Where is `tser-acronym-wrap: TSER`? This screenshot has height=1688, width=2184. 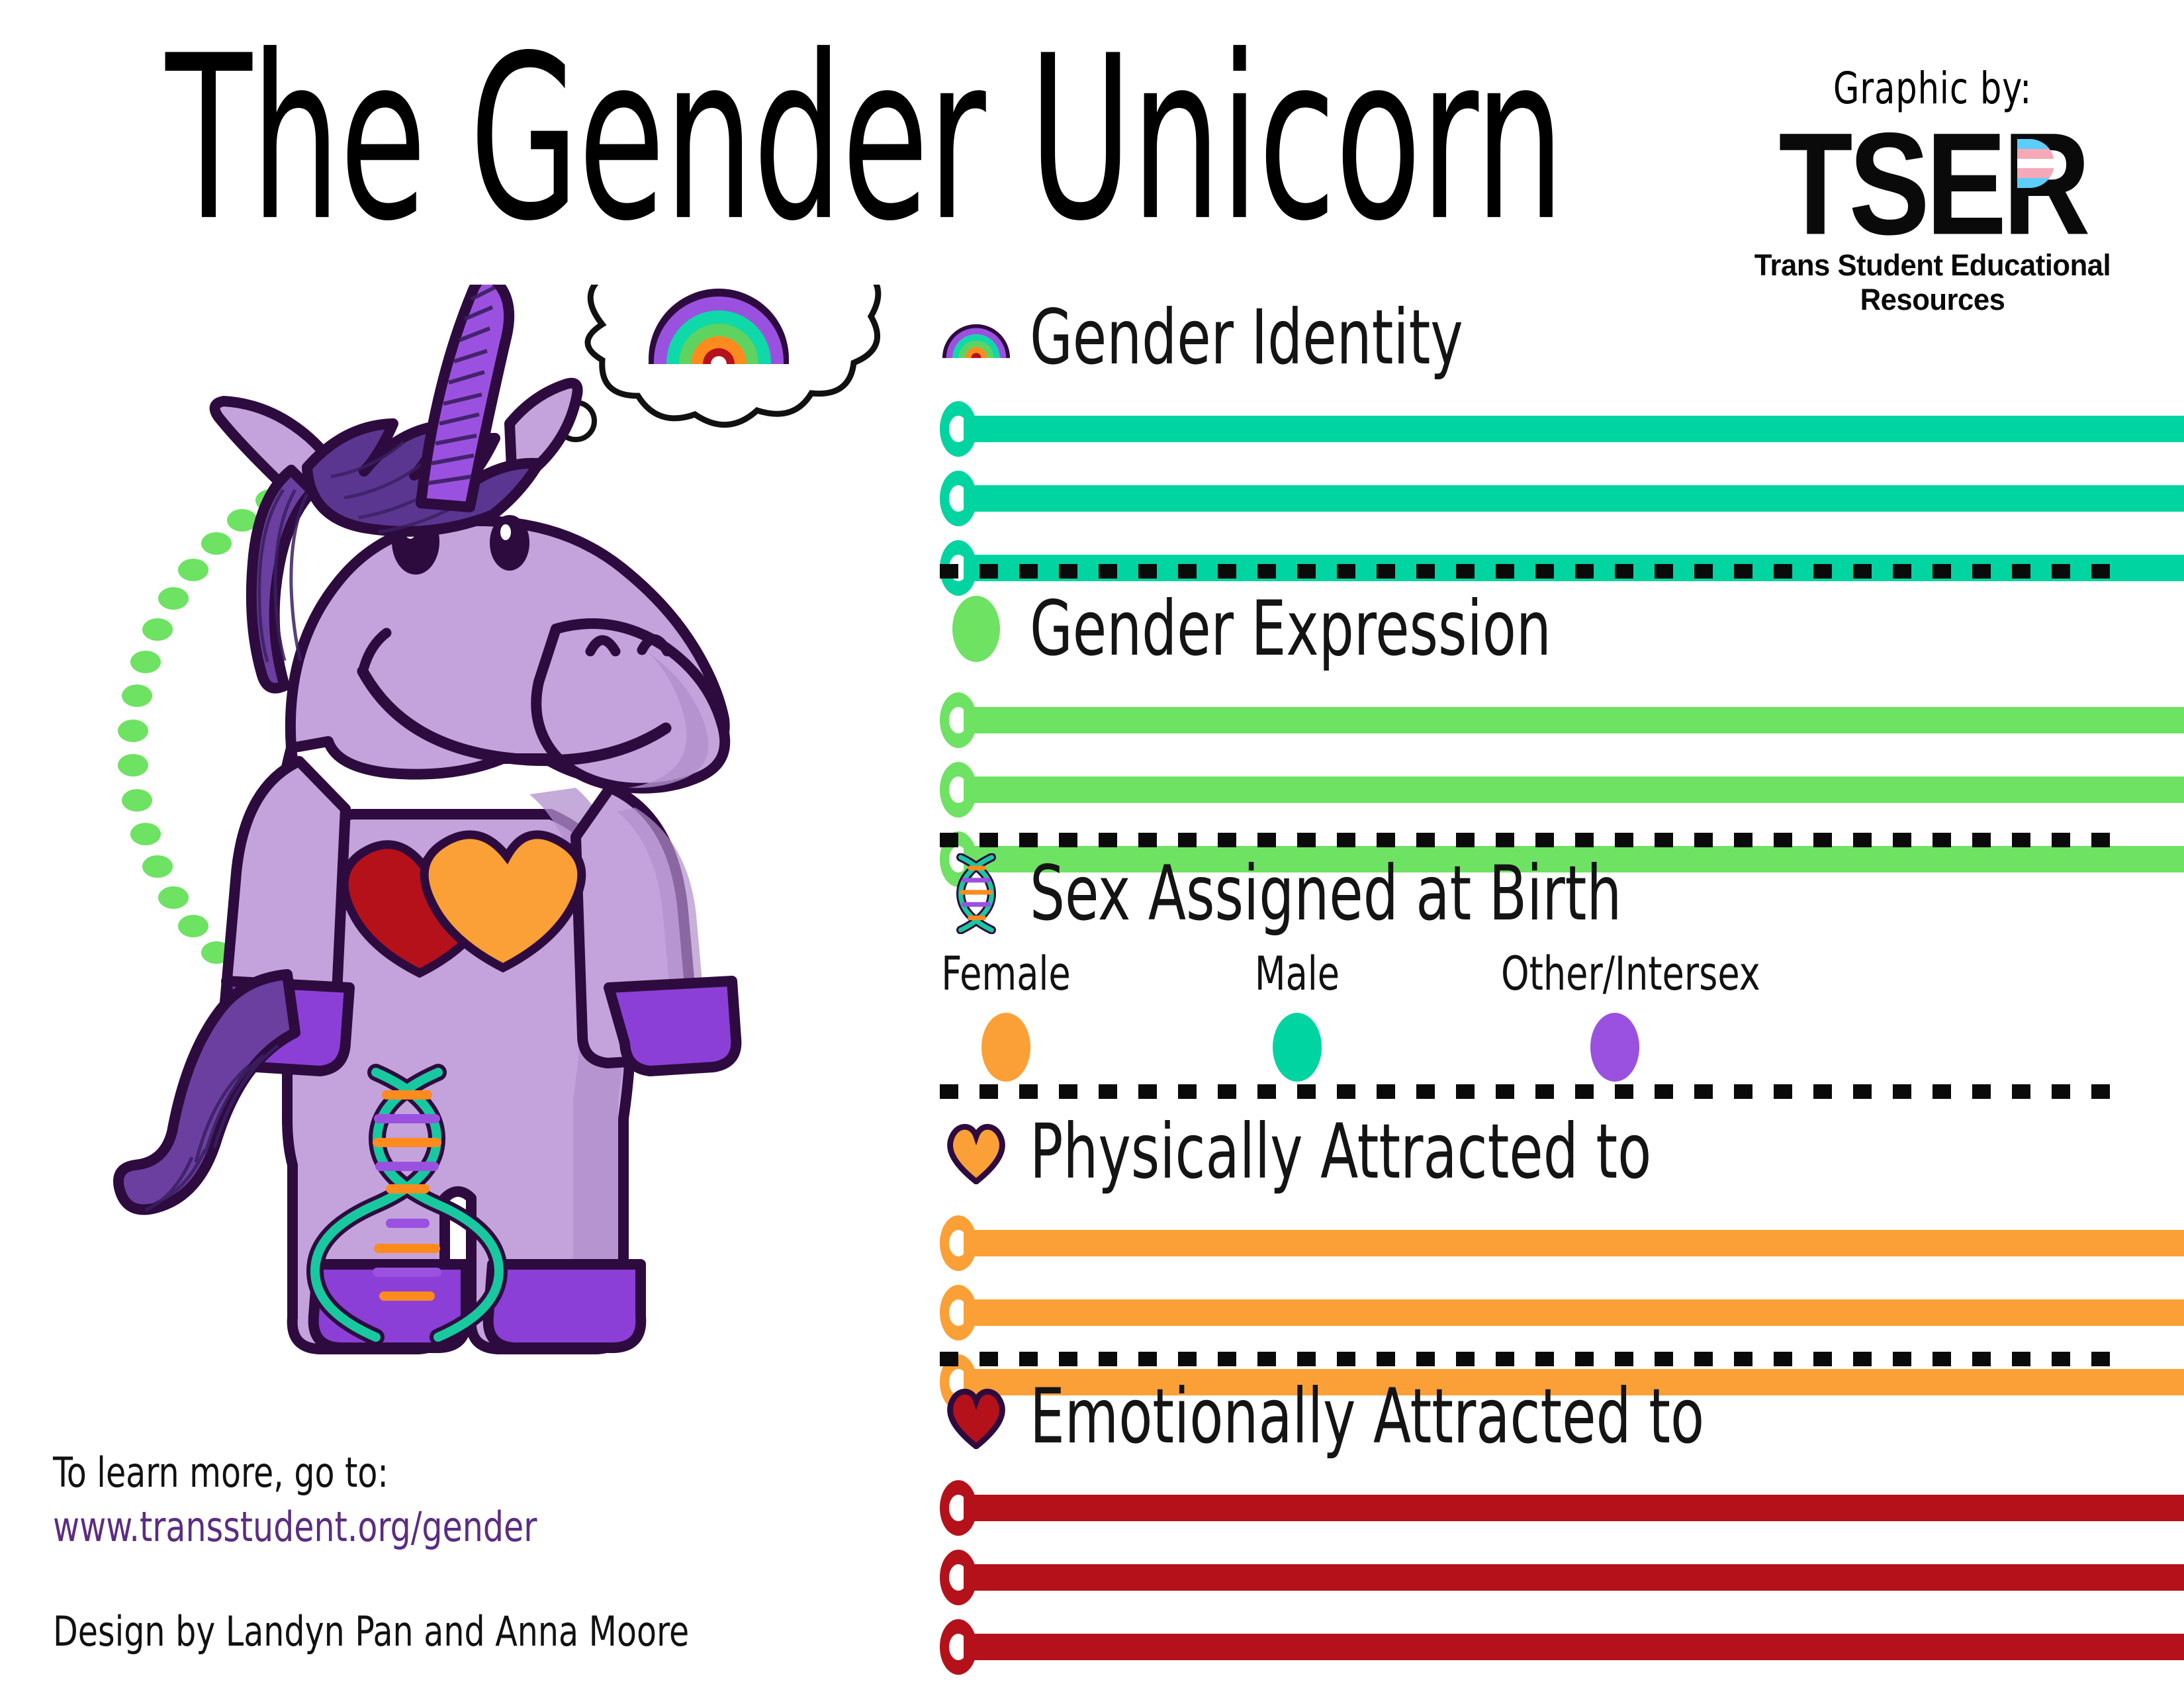
tser-acronym-wrap: TSER is located at coordinates (1934, 185).